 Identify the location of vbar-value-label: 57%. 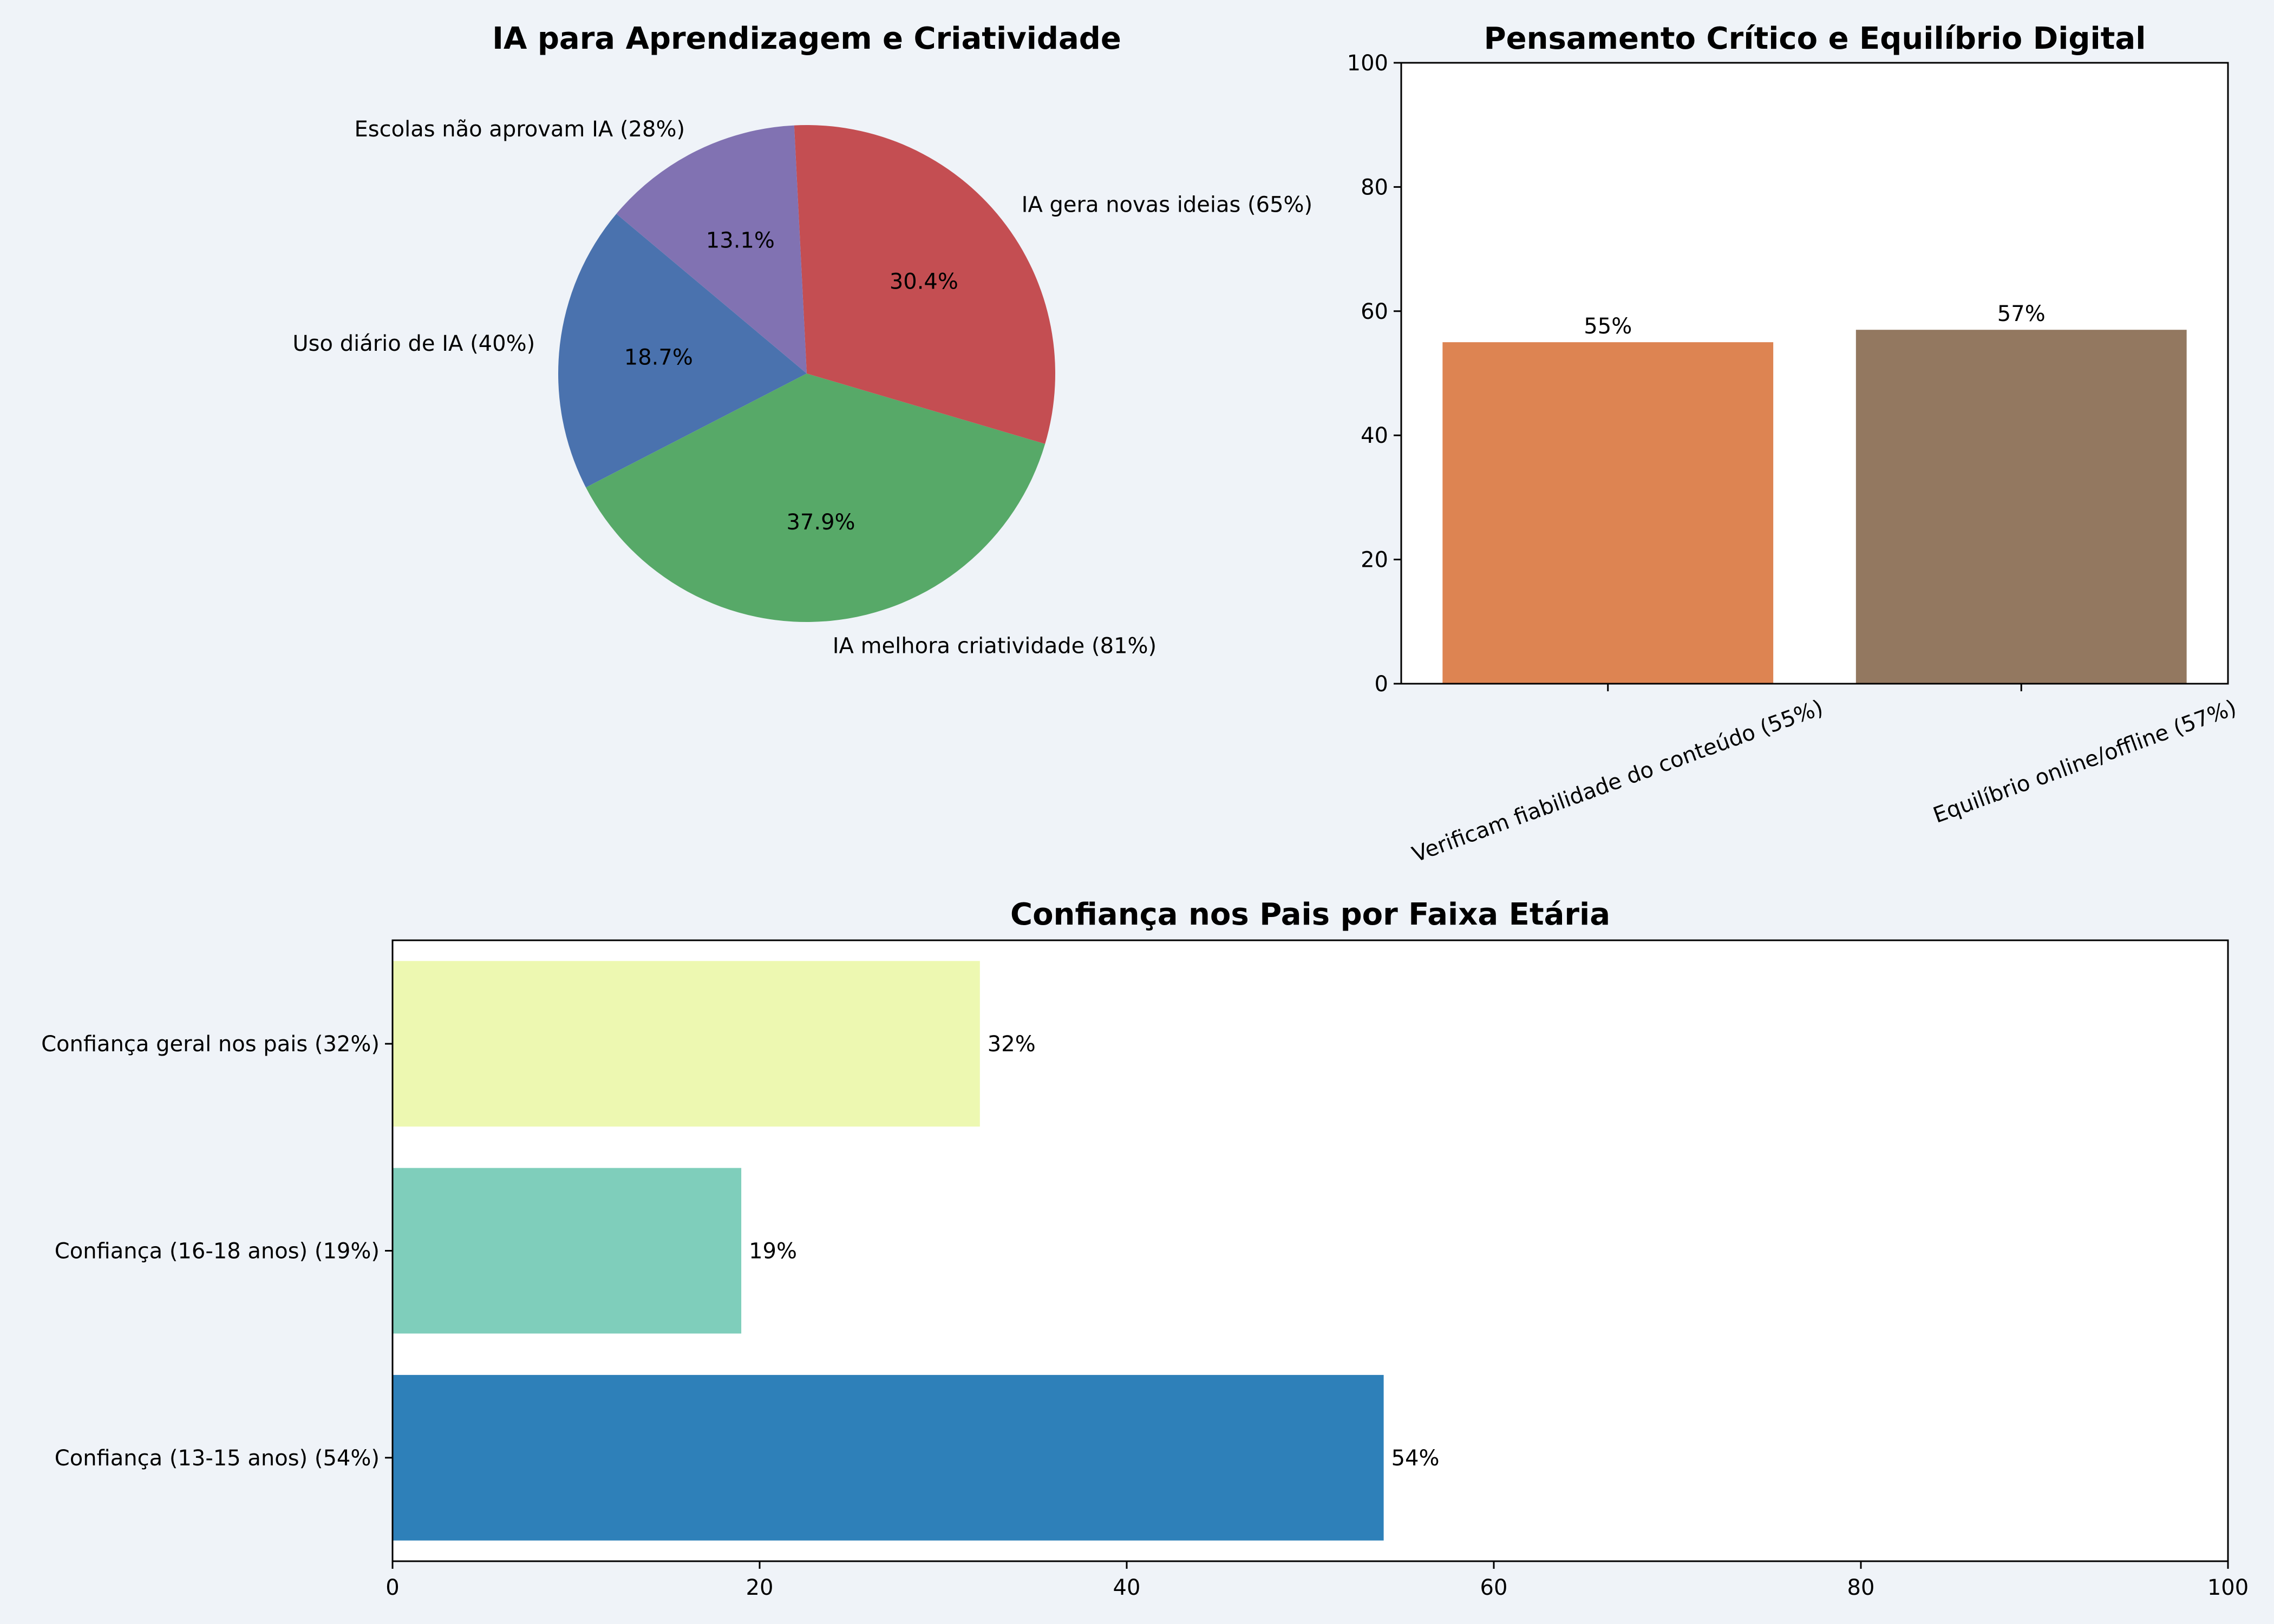
(2022, 314).